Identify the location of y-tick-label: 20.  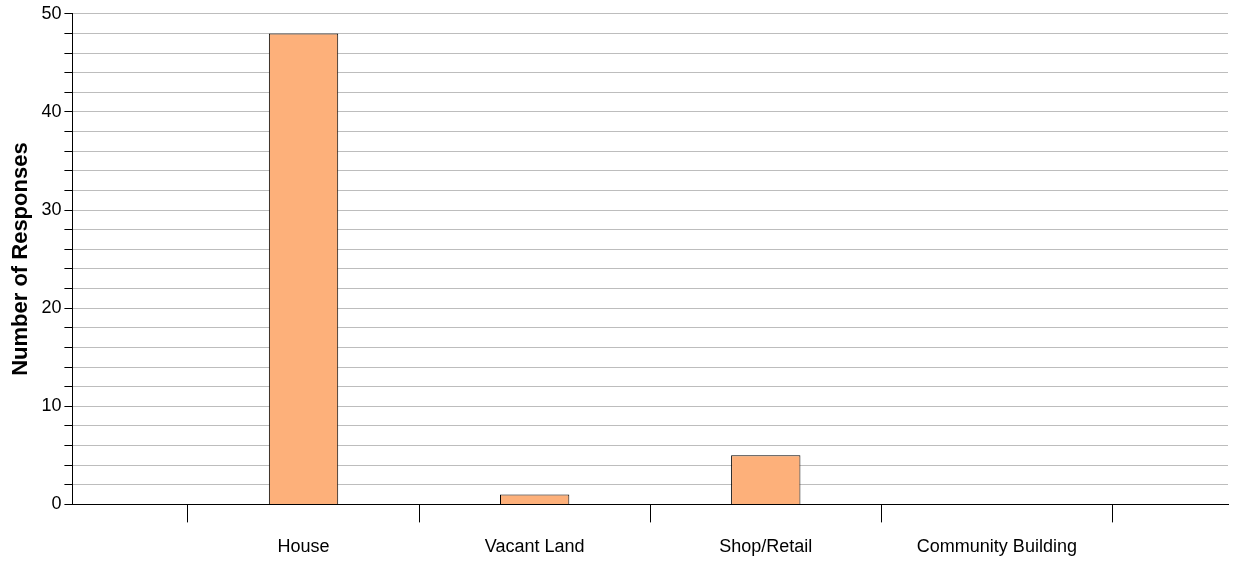
(51, 307).